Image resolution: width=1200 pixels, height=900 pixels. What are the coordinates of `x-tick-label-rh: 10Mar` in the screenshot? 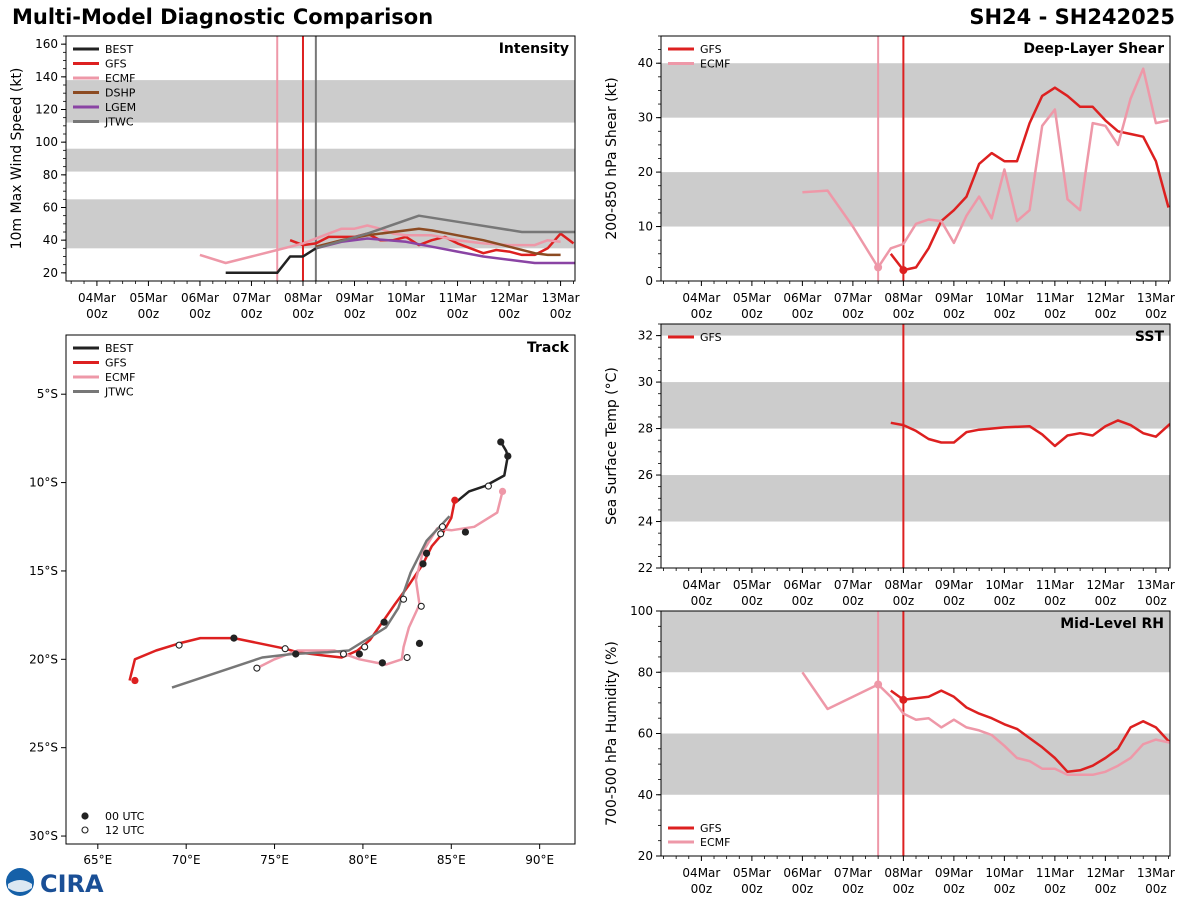 It's located at (1004, 873).